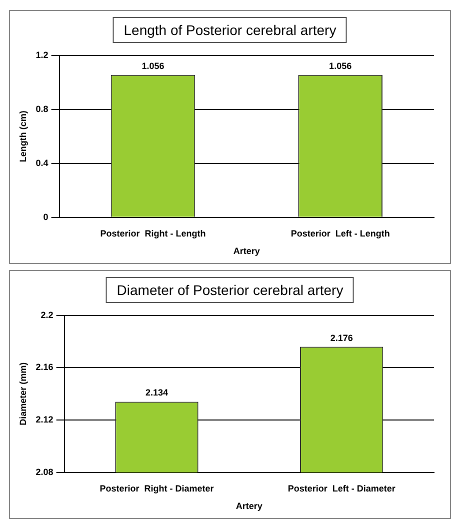 The width and height of the screenshot is (457, 523). Describe the element at coordinates (153, 233) in the screenshot. I see `x-tick-label: Posterior Right - Length` at that location.